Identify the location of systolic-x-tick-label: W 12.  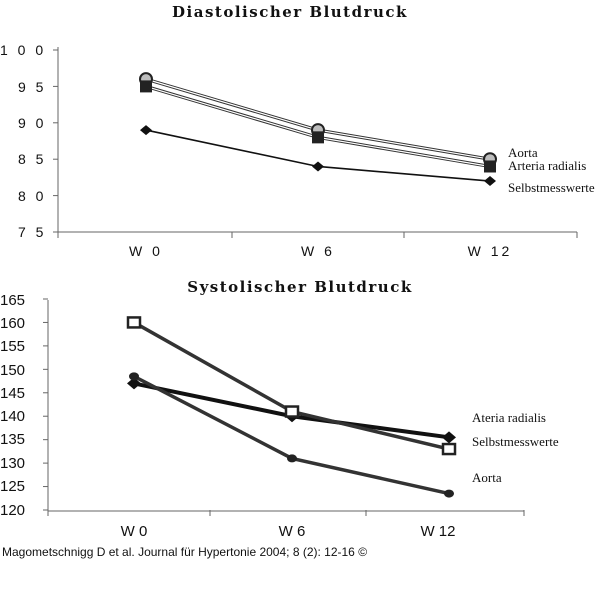
(437, 531).